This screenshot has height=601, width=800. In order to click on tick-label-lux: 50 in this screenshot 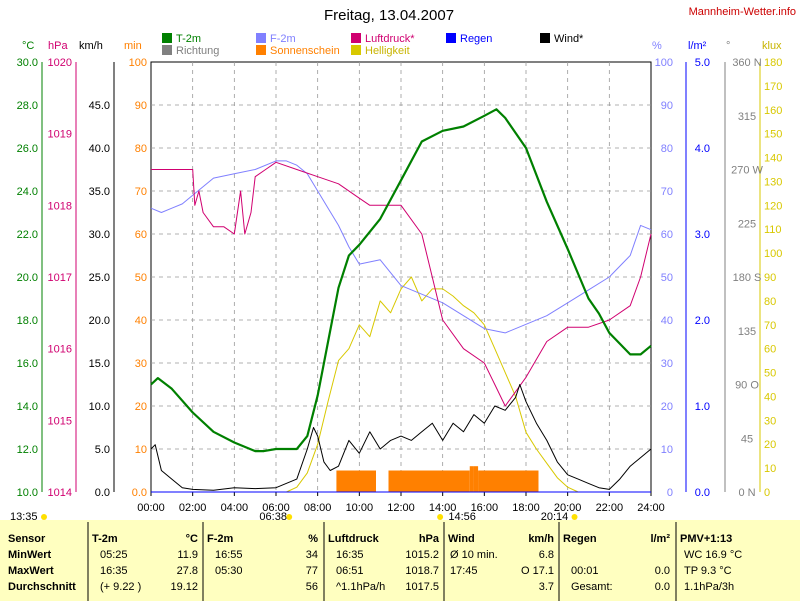, I will do `click(770, 374)`.